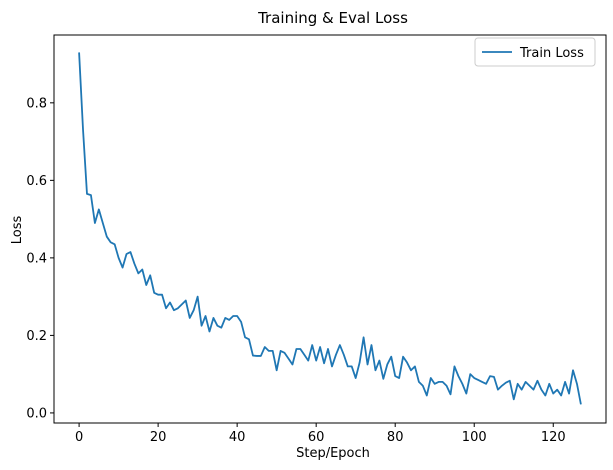  Describe the element at coordinates (395, 437) in the screenshot. I see `x-tick-label: 80` at that location.